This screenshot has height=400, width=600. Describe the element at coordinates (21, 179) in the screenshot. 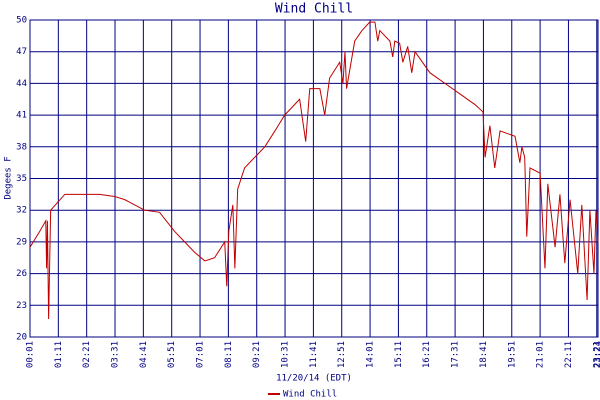

I see `y-tick-label: 35` at that location.